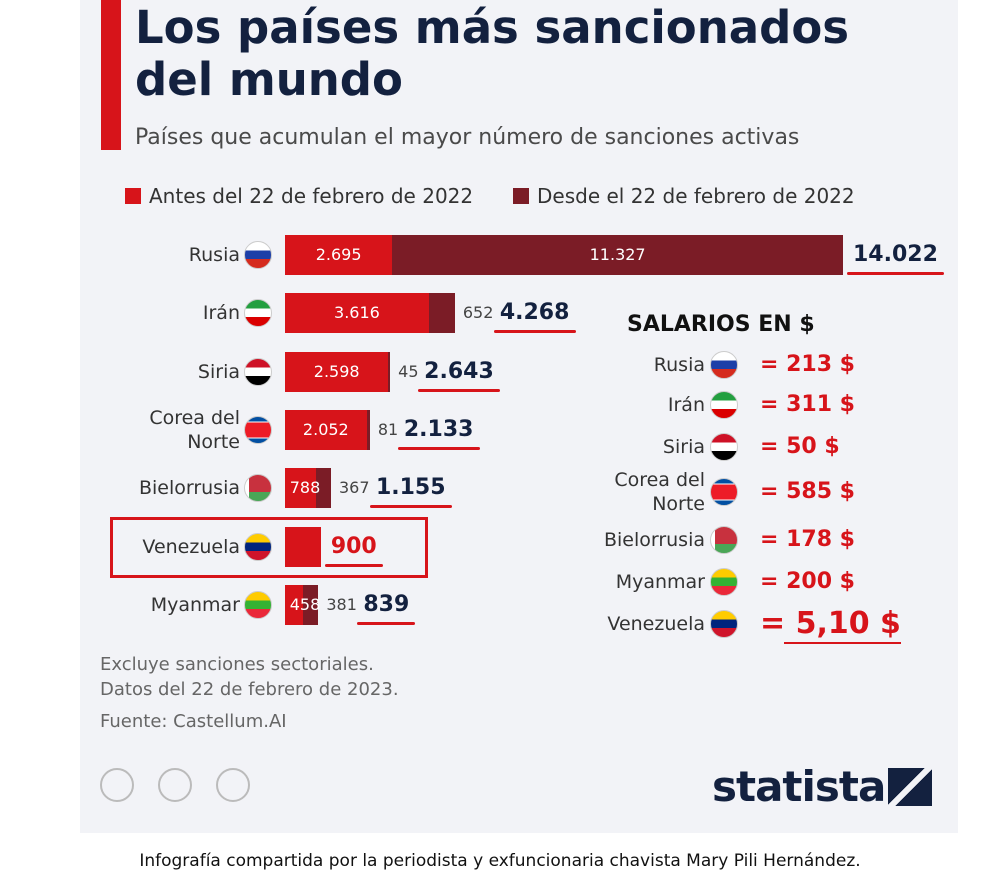  Describe the element at coordinates (386, 604) in the screenshot. I see `total-label: 839` at that location.